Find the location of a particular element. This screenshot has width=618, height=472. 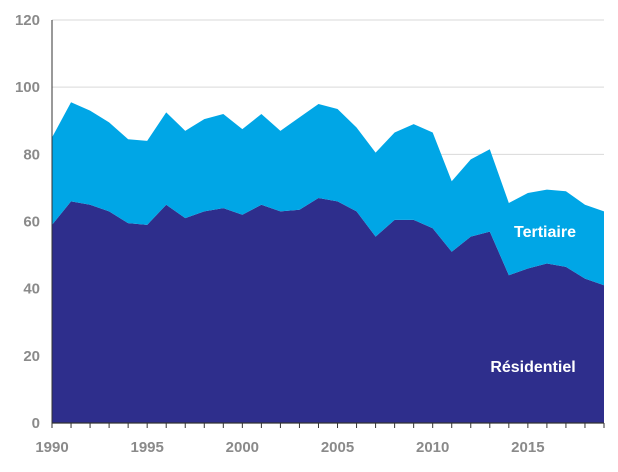

y-tick-label-0: 0 is located at coordinates (36, 423).